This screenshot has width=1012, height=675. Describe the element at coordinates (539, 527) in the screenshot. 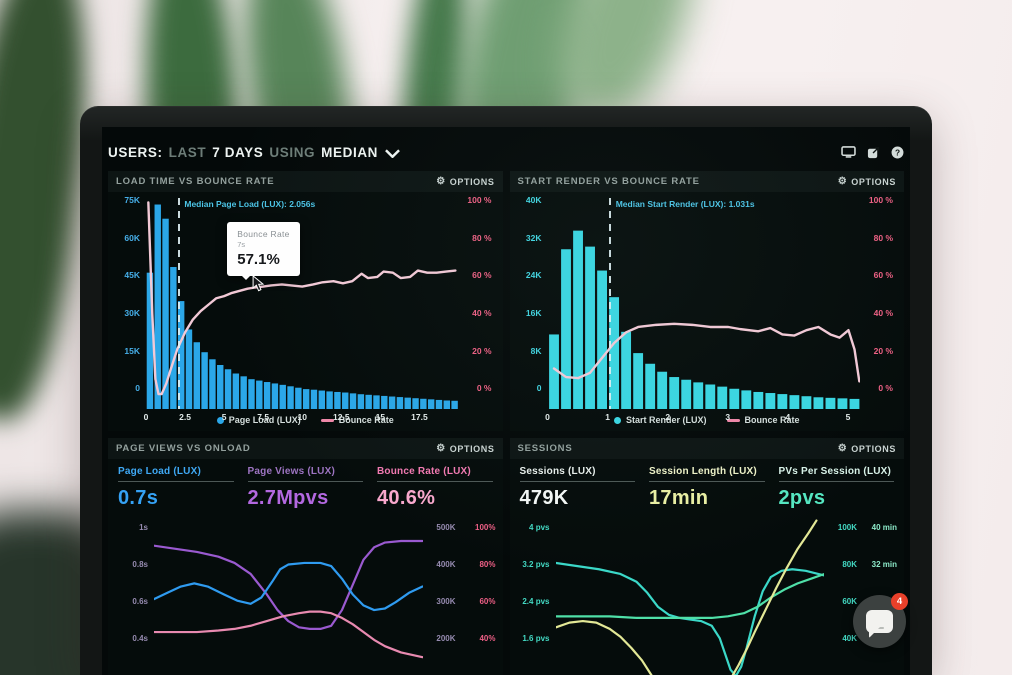

I see `axis-tick: 4 pvs` at that location.